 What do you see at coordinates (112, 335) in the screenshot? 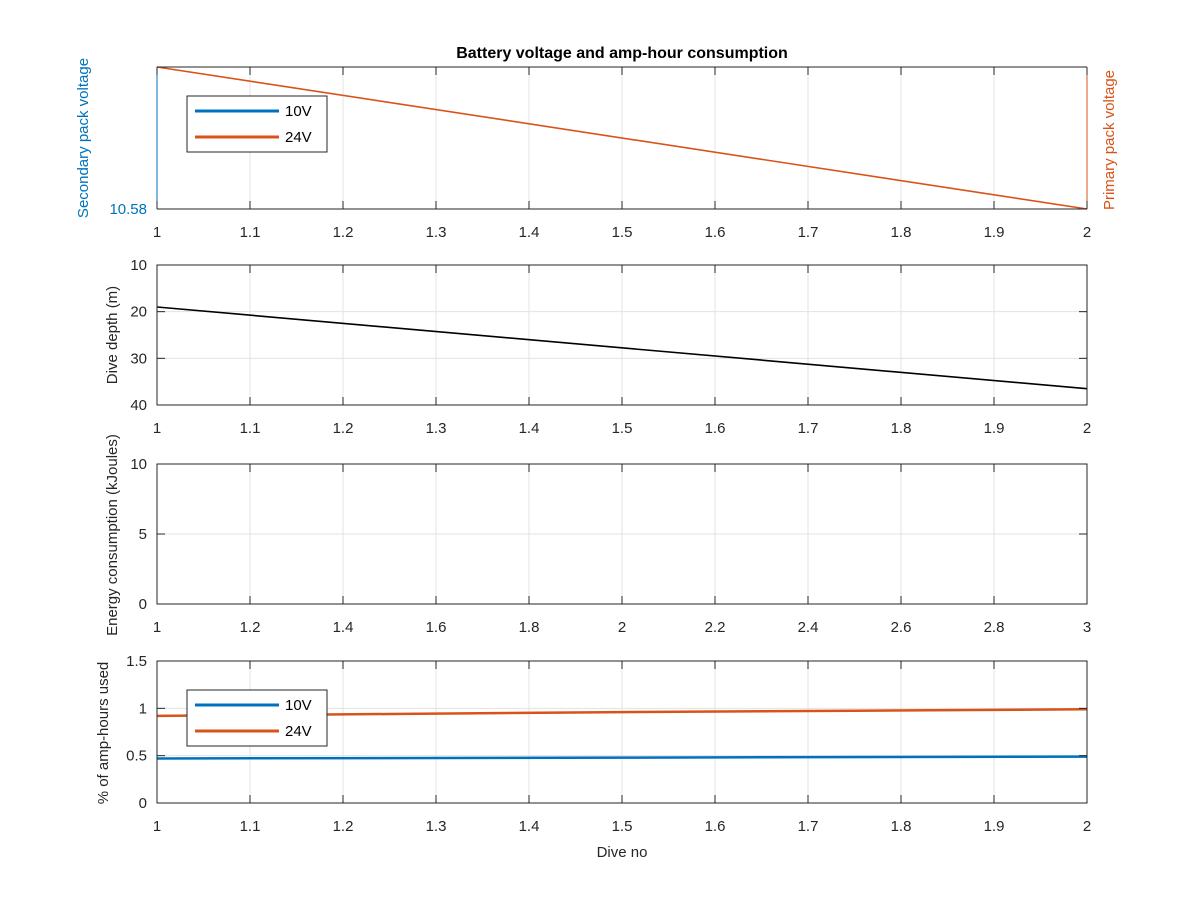
I see `y-axis-label: Dive depth (m)` at bounding box center [112, 335].